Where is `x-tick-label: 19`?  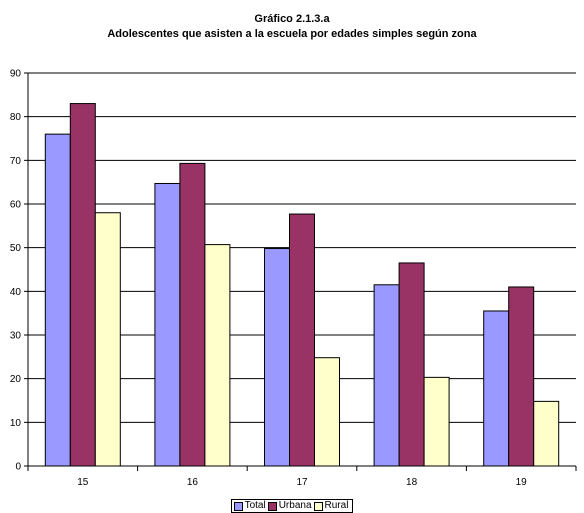
x-tick-label: 19 is located at coordinates (522, 482).